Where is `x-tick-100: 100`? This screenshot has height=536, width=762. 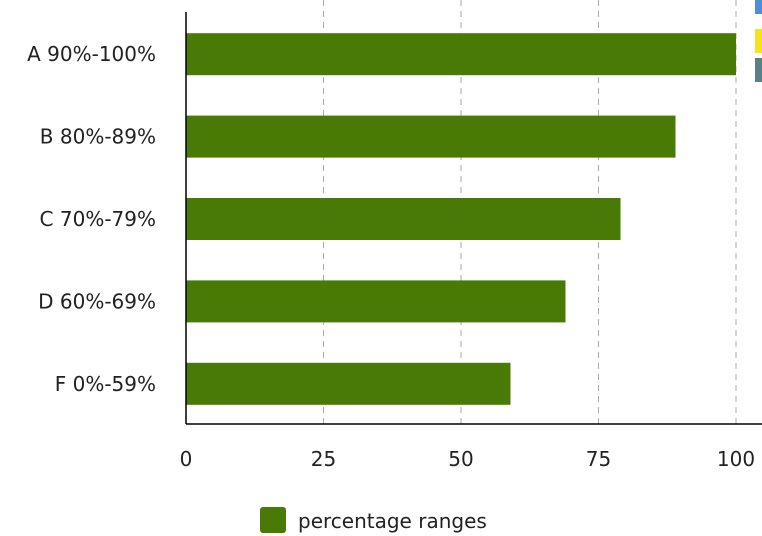 x-tick-100: 100 is located at coordinates (736, 459).